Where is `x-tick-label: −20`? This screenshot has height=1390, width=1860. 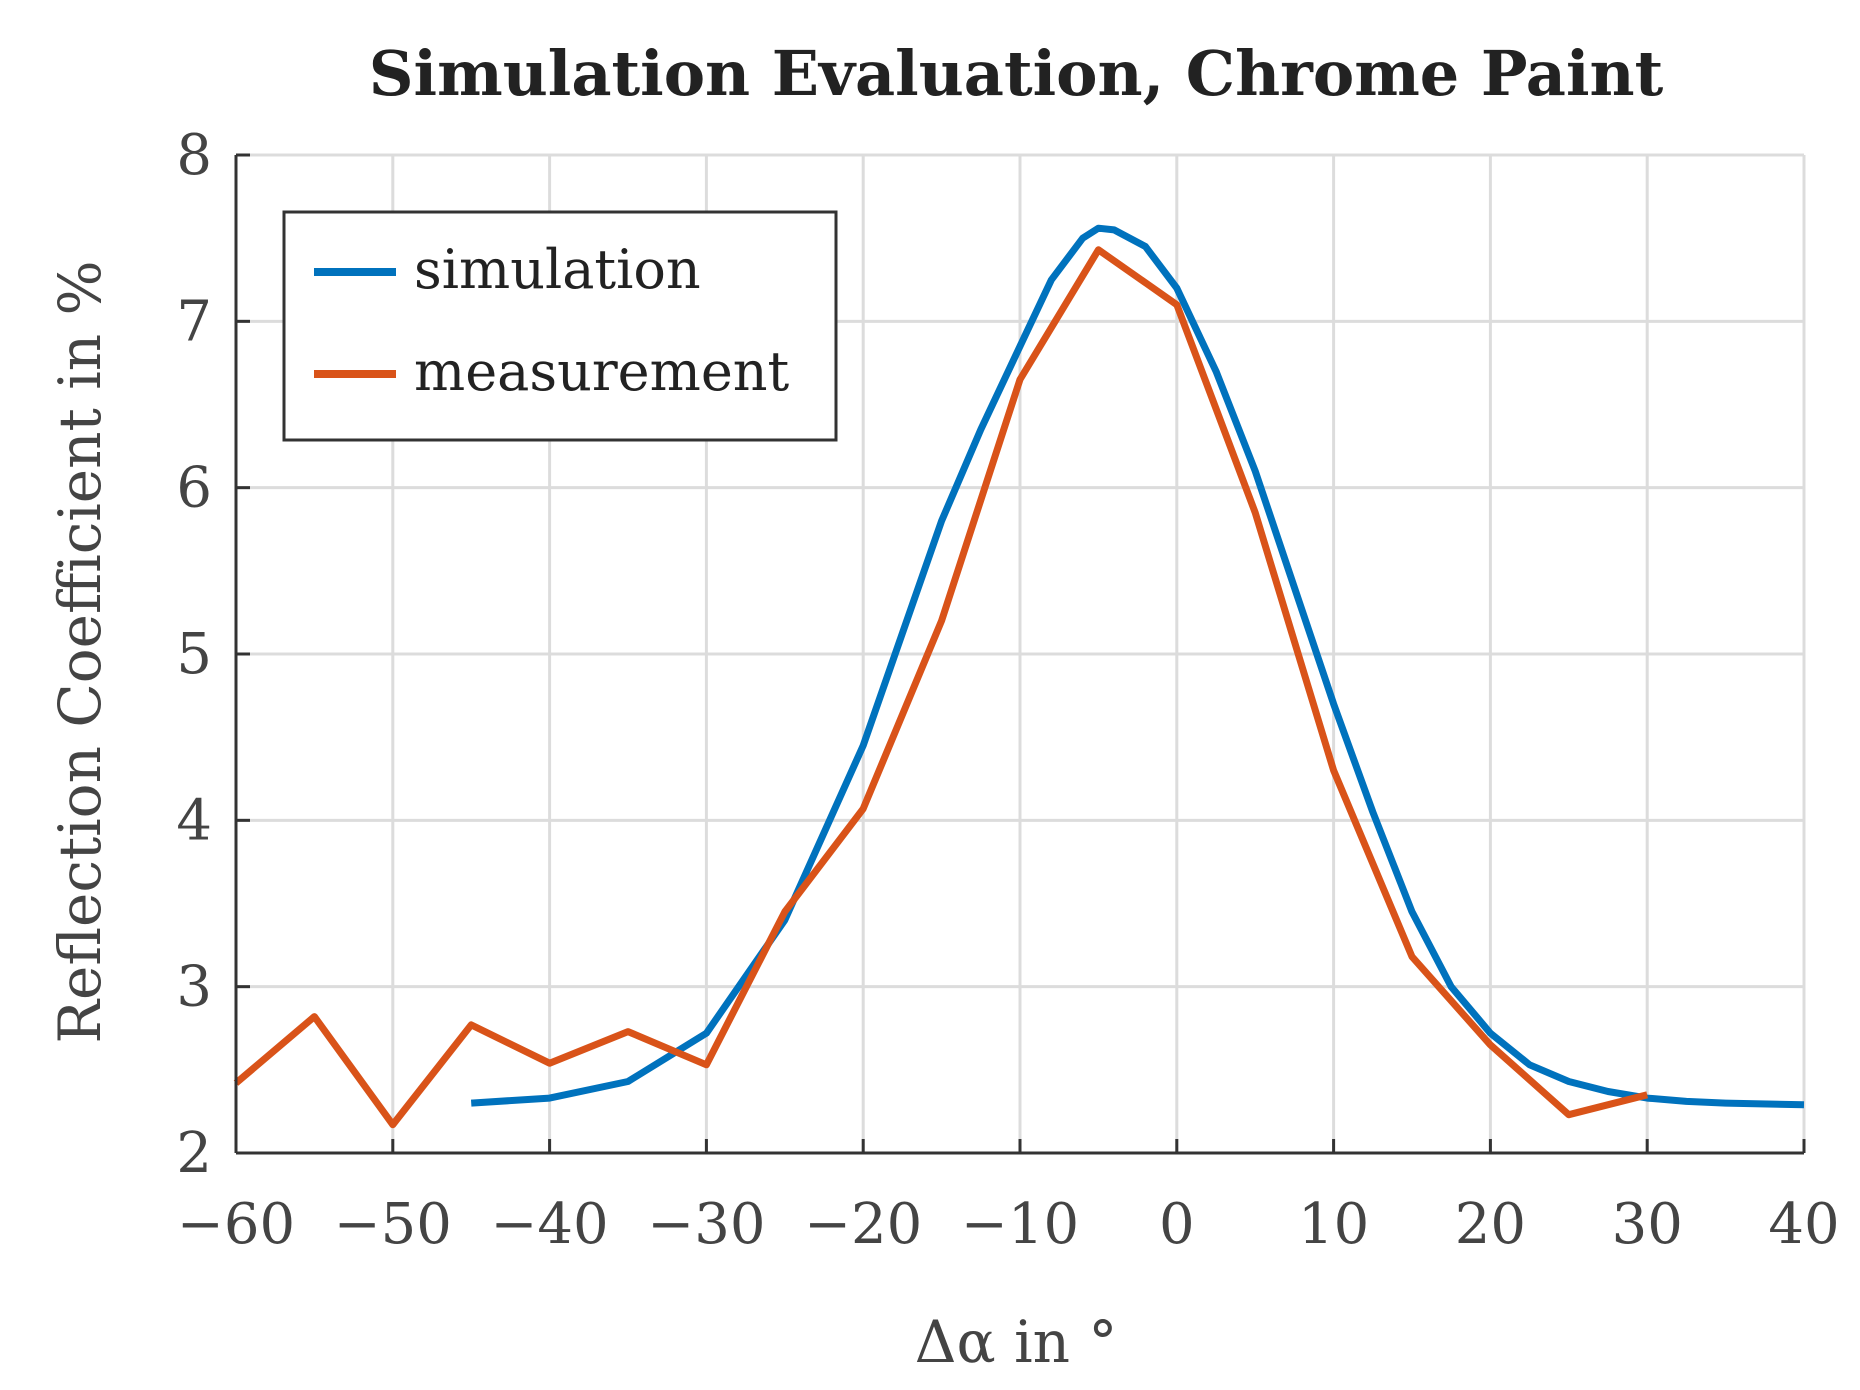 x-tick-label: −20 is located at coordinates (863, 1224).